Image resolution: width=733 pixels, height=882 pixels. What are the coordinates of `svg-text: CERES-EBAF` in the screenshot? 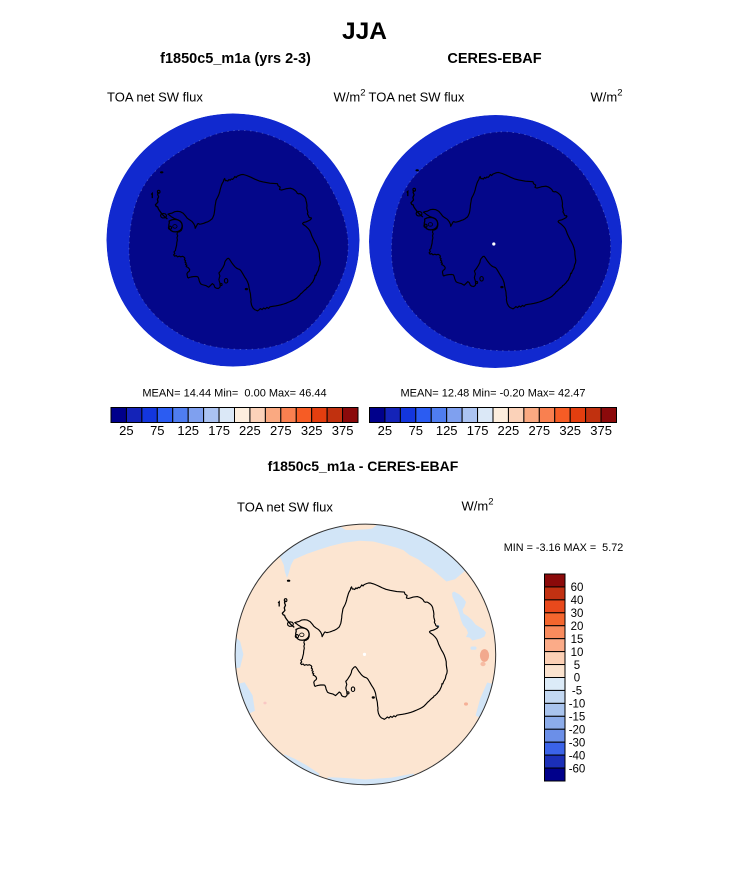 It's located at (494, 59).